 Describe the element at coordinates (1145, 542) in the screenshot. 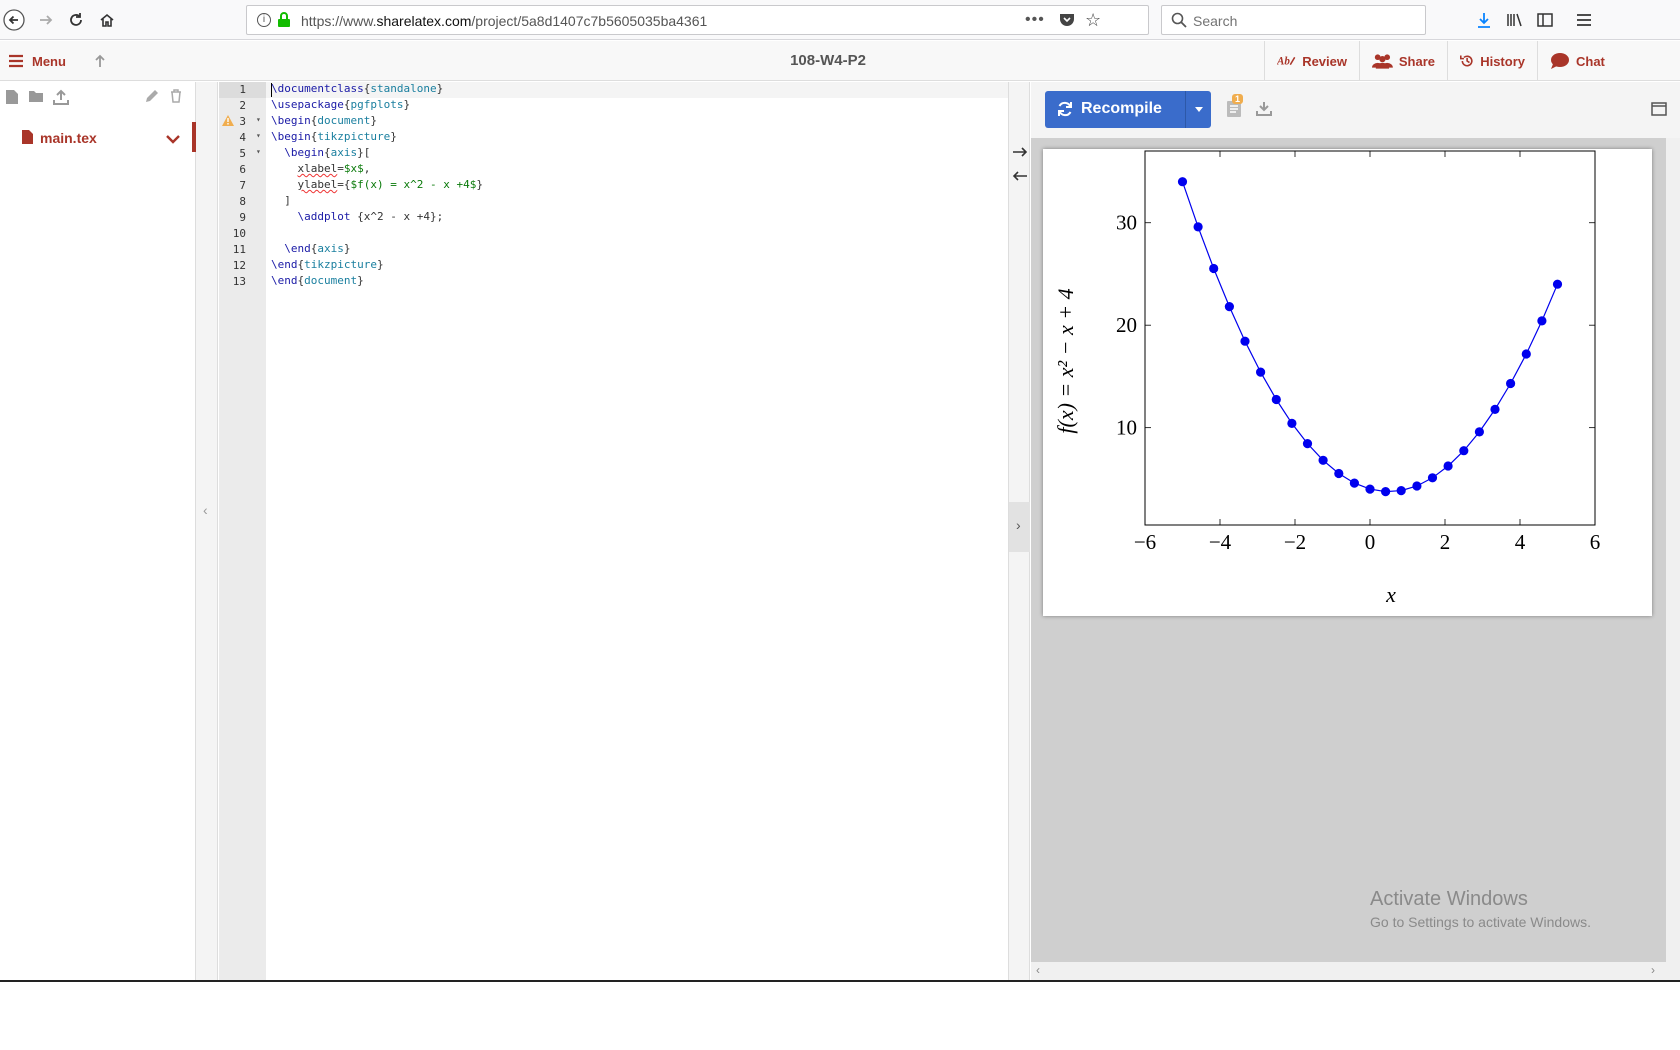

I see `x-tick-label: −6` at that location.